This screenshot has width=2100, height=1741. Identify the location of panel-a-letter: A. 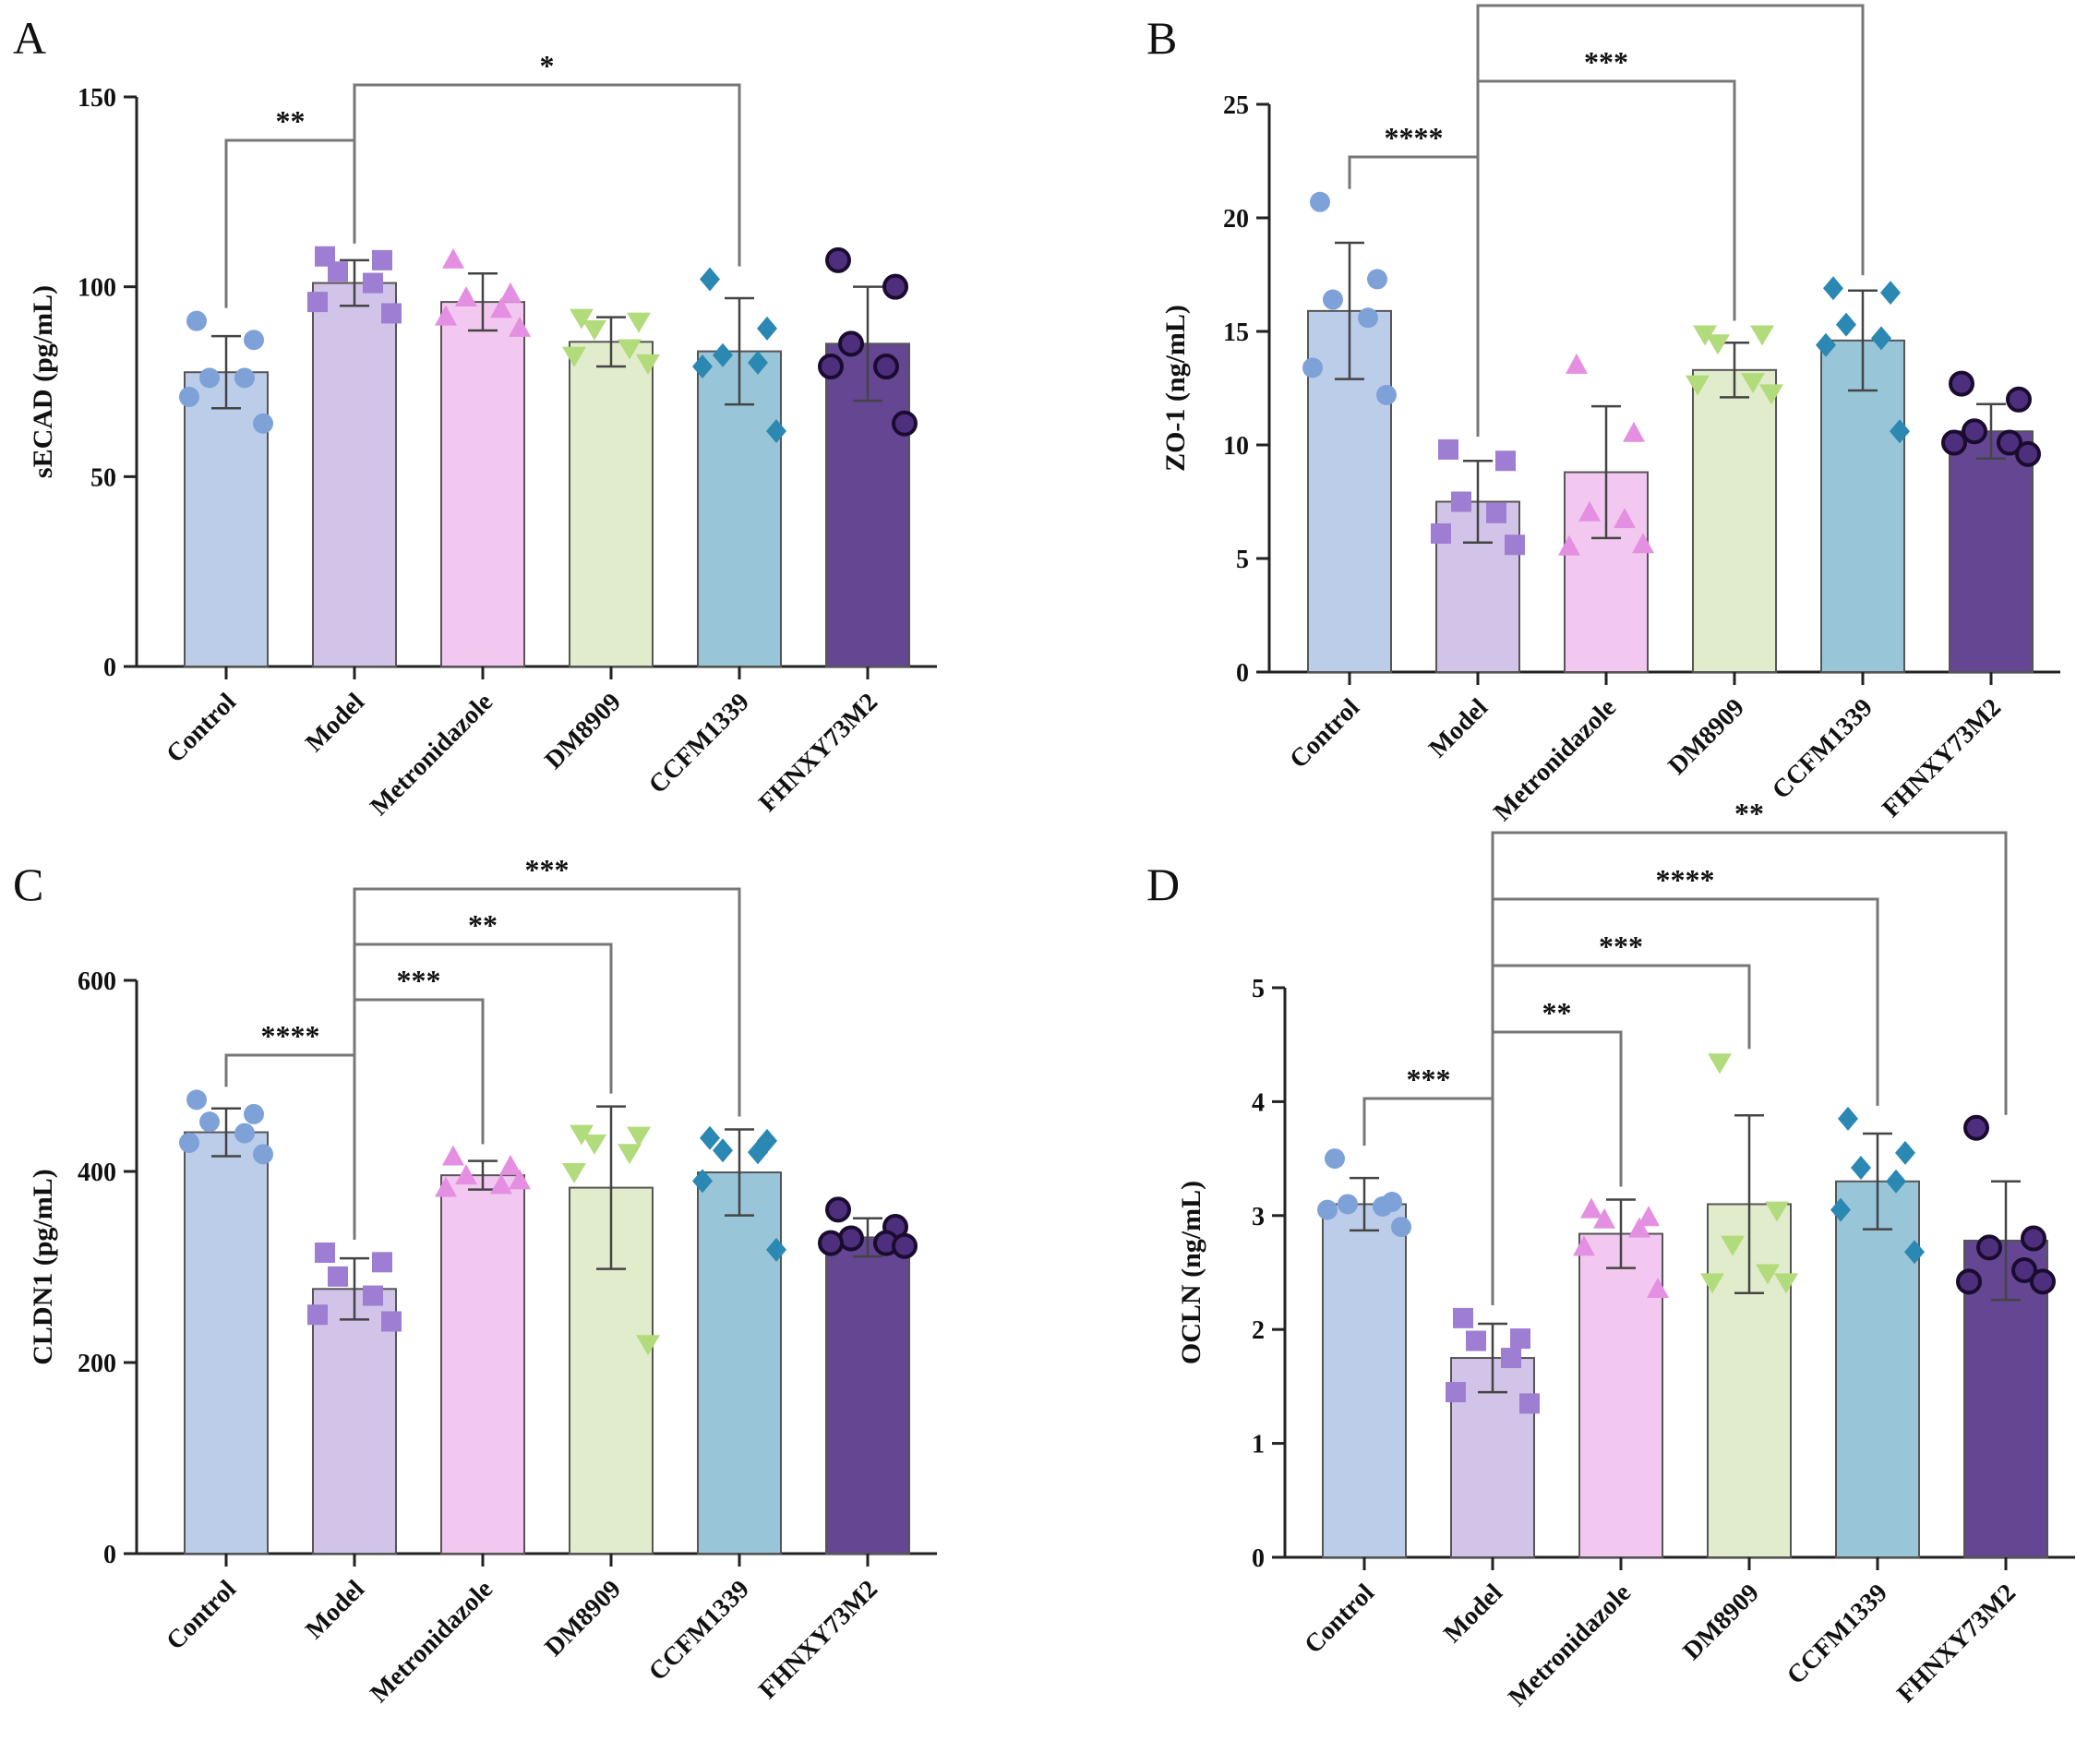
(29, 38).